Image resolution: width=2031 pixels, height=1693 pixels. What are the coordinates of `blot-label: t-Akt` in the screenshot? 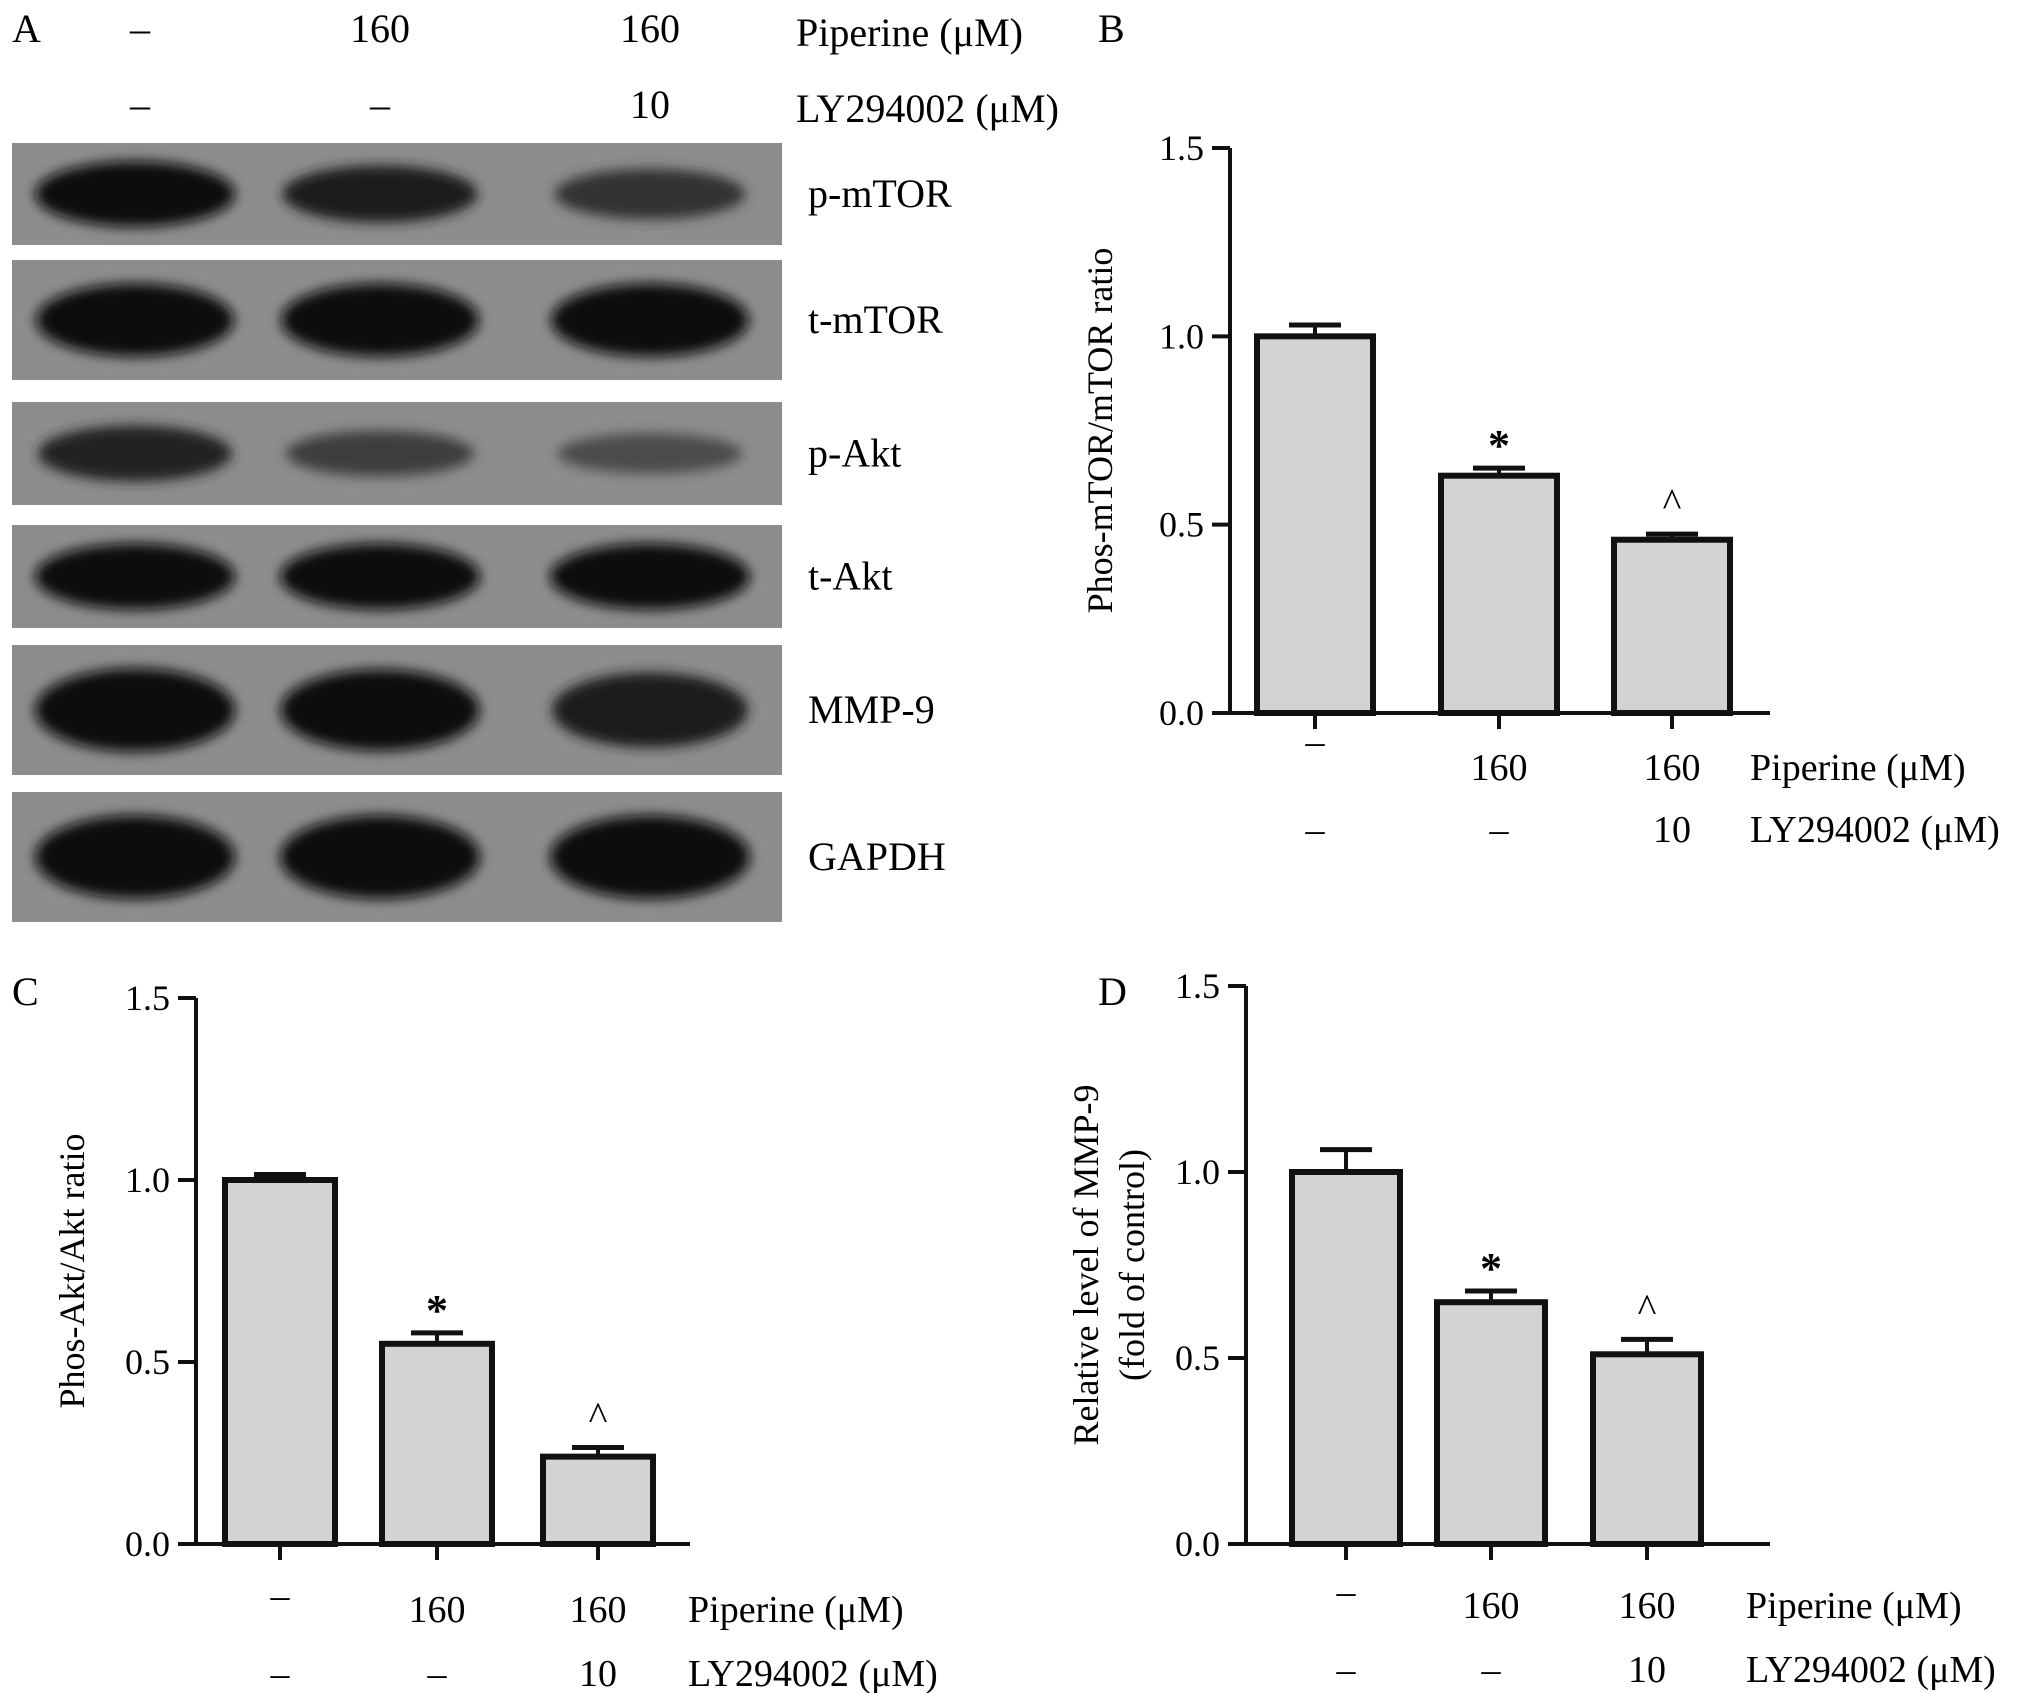 It's located at (850, 576).